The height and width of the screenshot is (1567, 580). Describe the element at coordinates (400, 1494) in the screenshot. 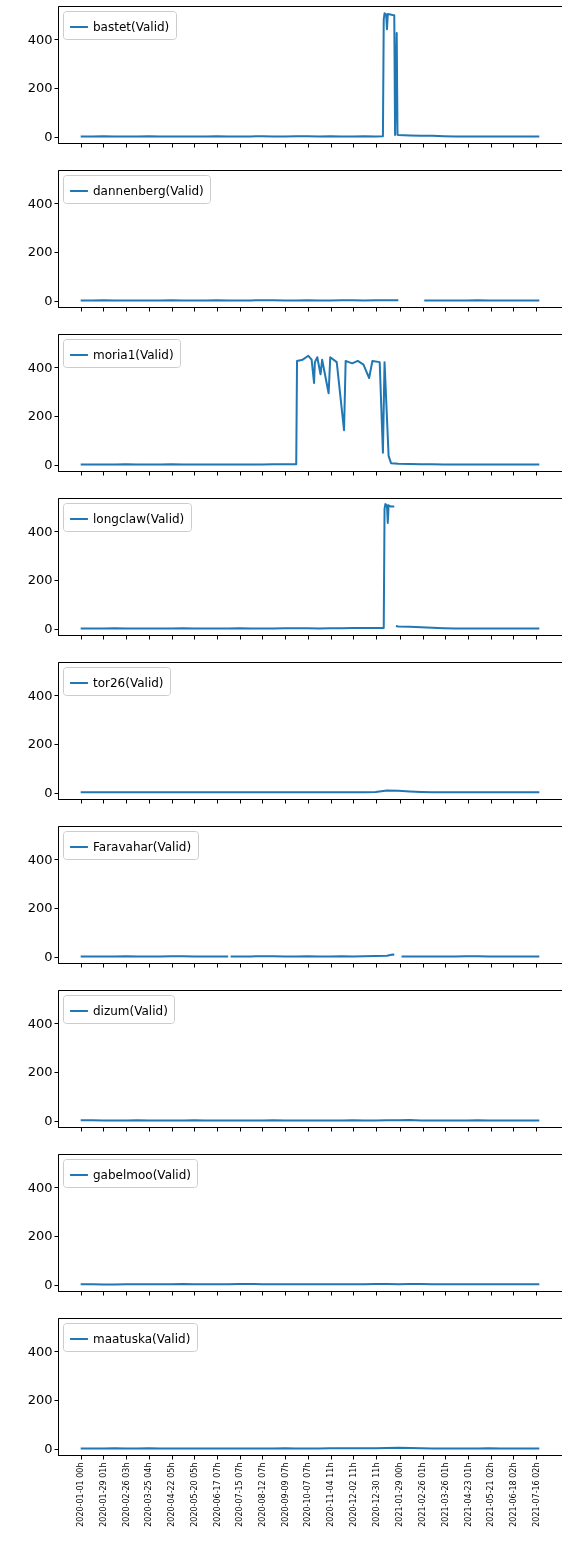

I see `x-tick-label: 2021-01-29 00h` at that location.